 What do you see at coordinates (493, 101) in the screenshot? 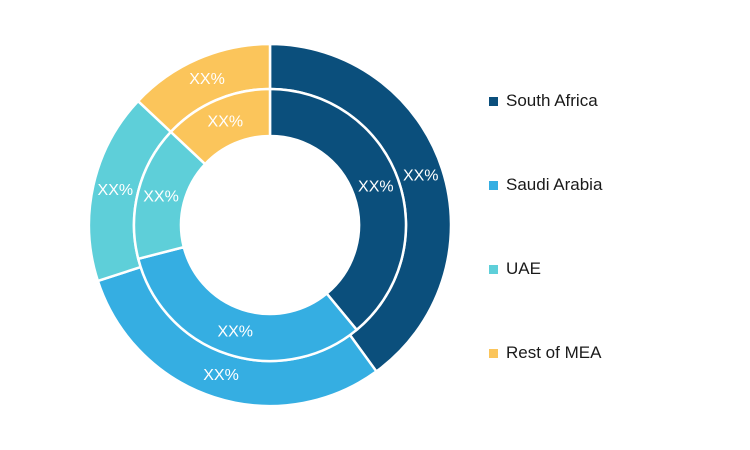
I see `legend-swatch-south-africa` at bounding box center [493, 101].